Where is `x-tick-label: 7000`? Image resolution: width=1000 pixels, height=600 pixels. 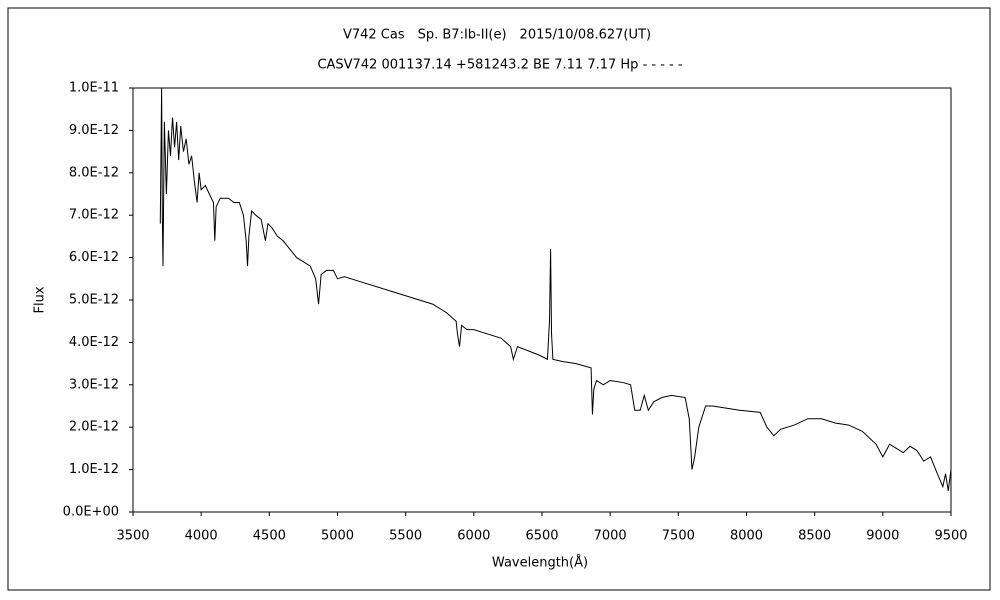 x-tick-label: 7000 is located at coordinates (610, 536).